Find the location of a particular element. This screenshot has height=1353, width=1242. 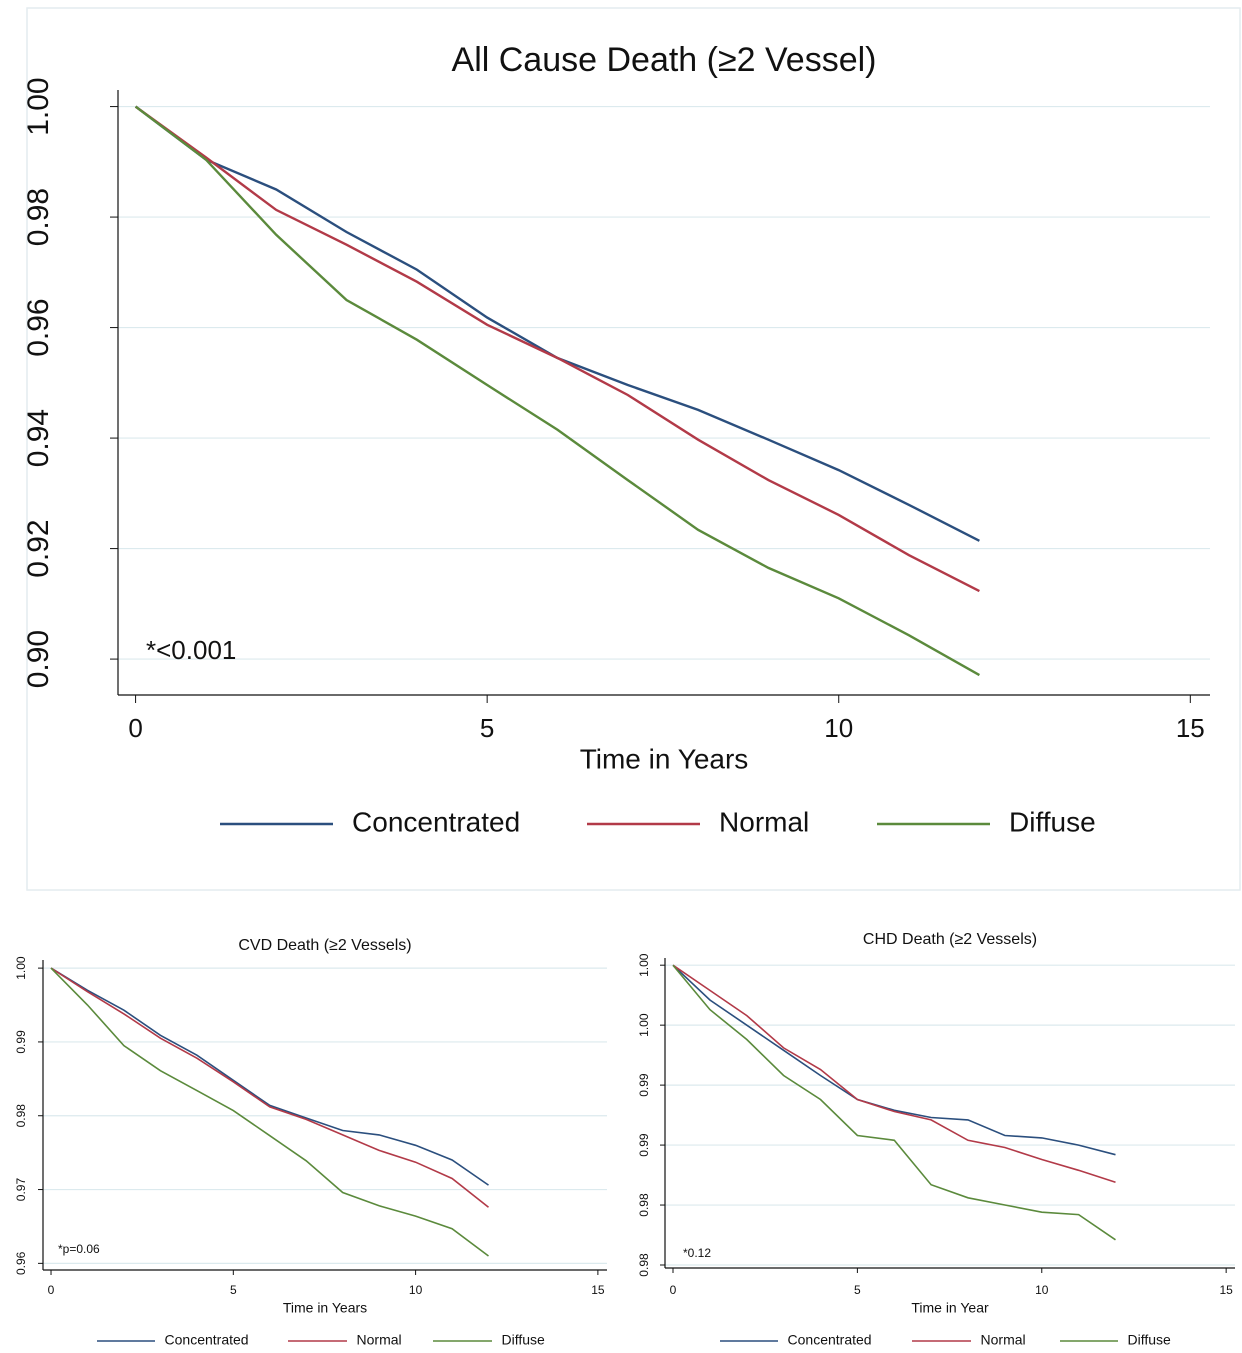

annotation: *p=0.06 is located at coordinates (79, 1249).